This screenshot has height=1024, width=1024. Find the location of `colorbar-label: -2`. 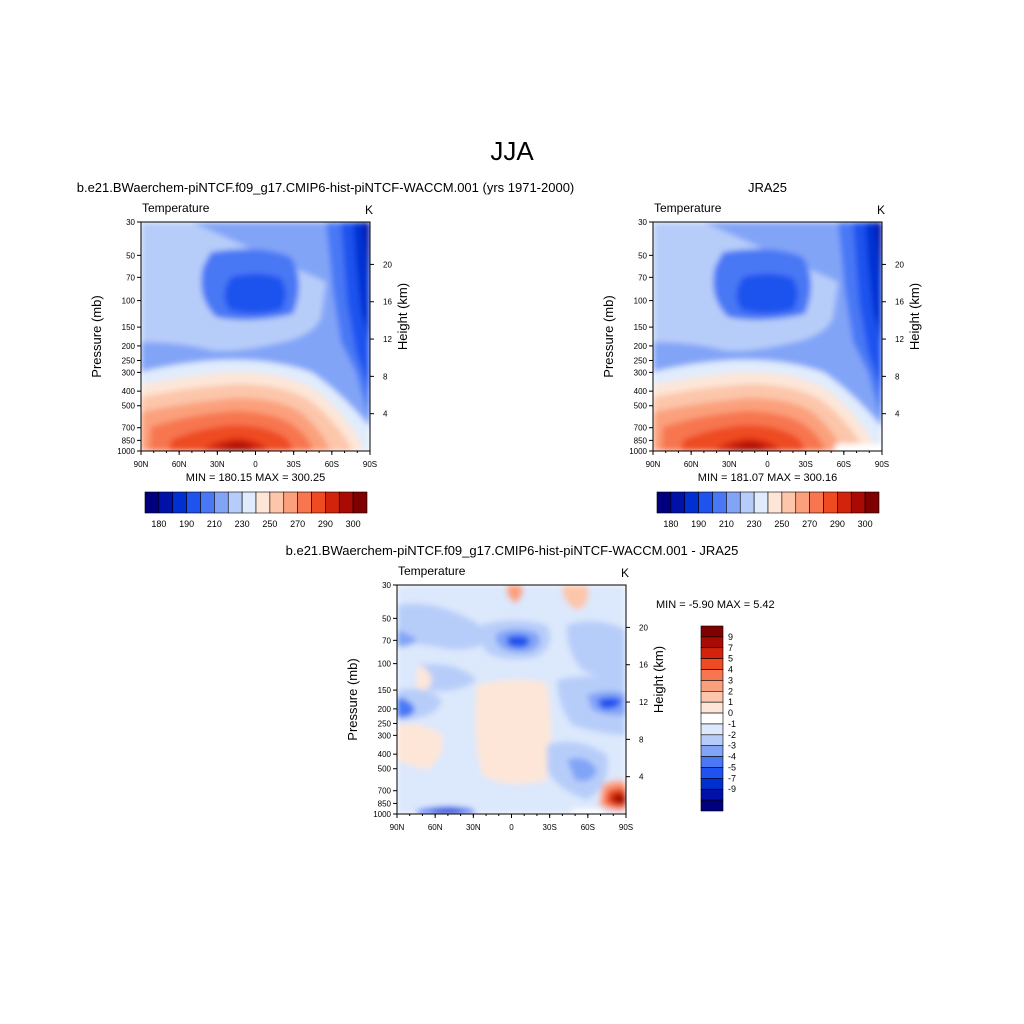

colorbar-label: -2 is located at coordinates (732, 735).